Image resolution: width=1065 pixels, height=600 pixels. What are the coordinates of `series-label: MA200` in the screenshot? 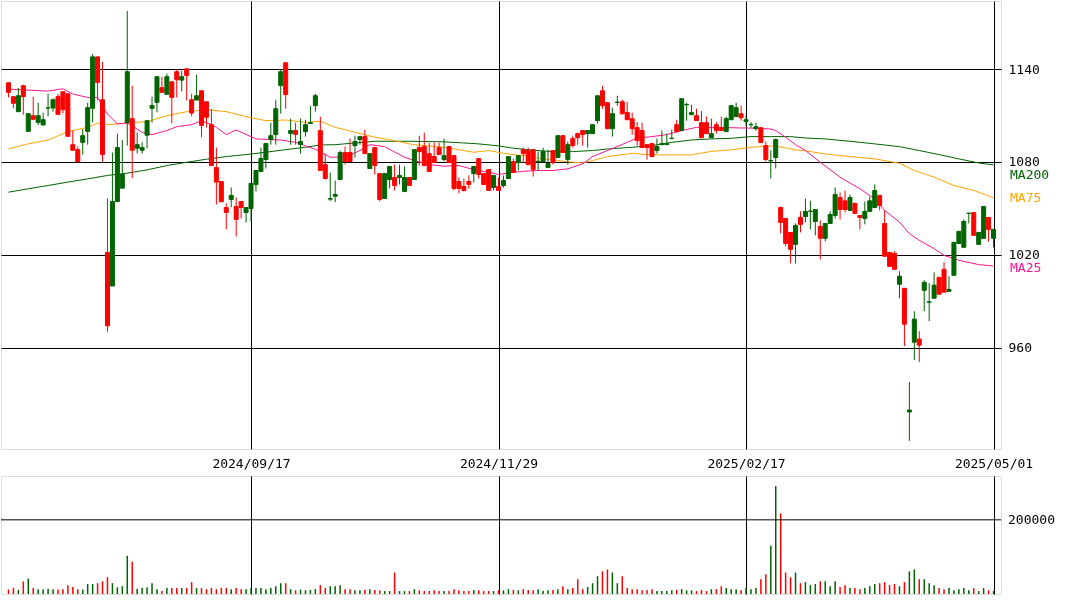 It's located at (1030, 174).